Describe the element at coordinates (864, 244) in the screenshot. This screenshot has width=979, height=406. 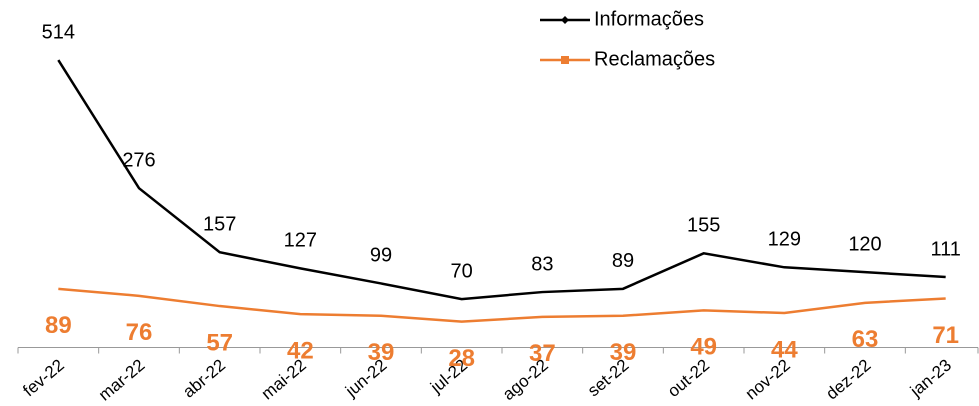
I see `data-label: 120` at that location.